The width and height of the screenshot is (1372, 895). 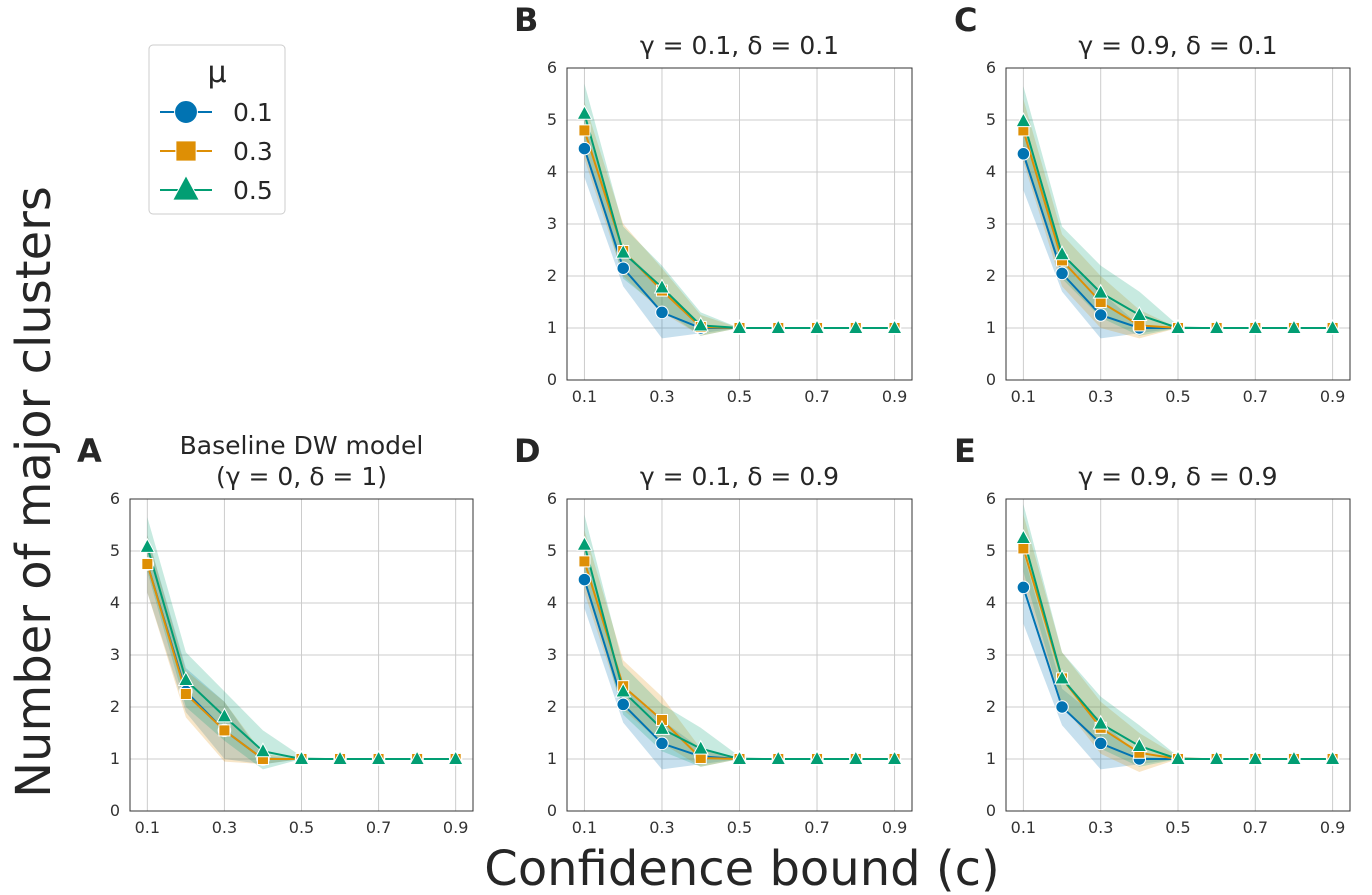 What do you see at coordinates (253, 112) in the screenshot?
I see `legend-label: 0.1` at bounding box center [253, 112].